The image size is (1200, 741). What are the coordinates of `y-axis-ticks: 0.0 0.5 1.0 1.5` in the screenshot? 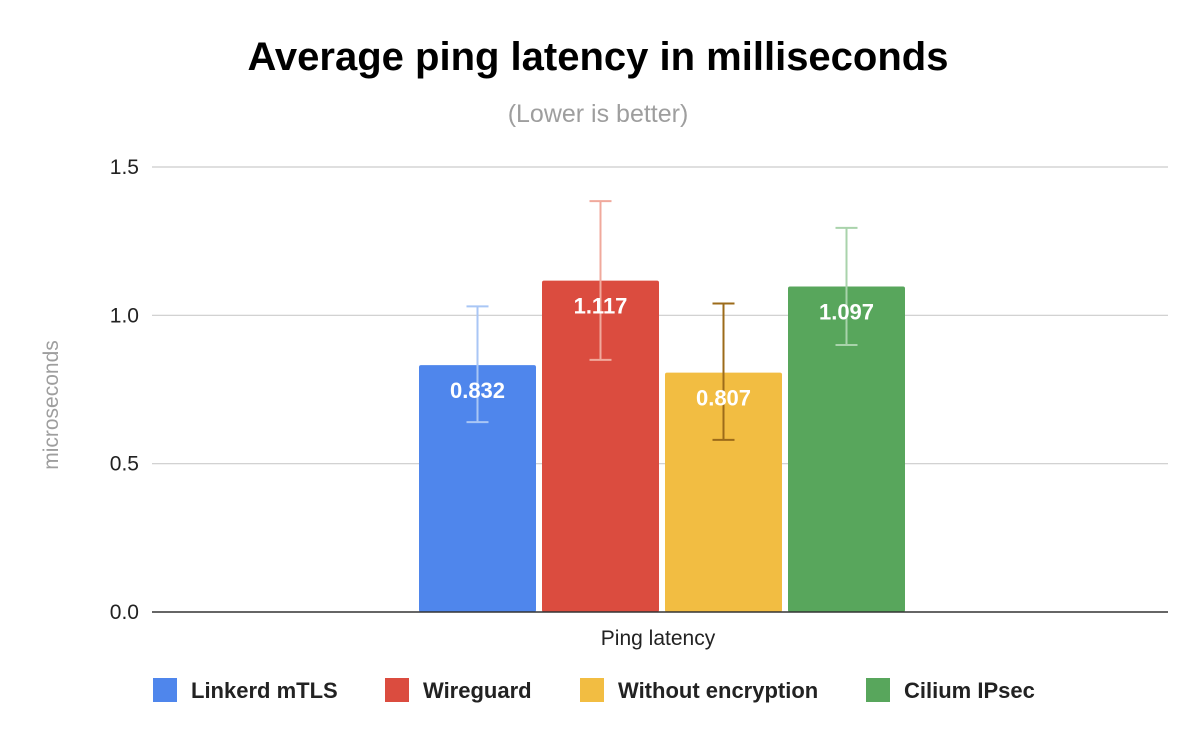 It's located at (124, 390).